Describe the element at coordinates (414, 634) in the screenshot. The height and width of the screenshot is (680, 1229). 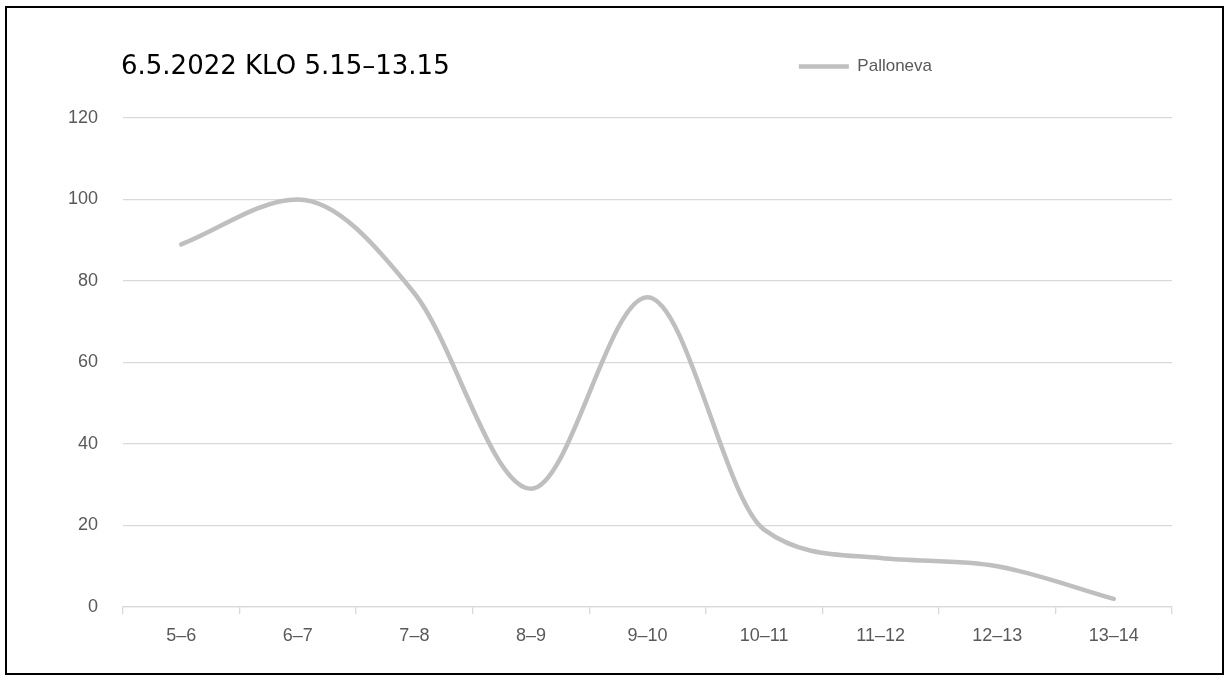
I see `x-tick-label: 7–8` at that location.